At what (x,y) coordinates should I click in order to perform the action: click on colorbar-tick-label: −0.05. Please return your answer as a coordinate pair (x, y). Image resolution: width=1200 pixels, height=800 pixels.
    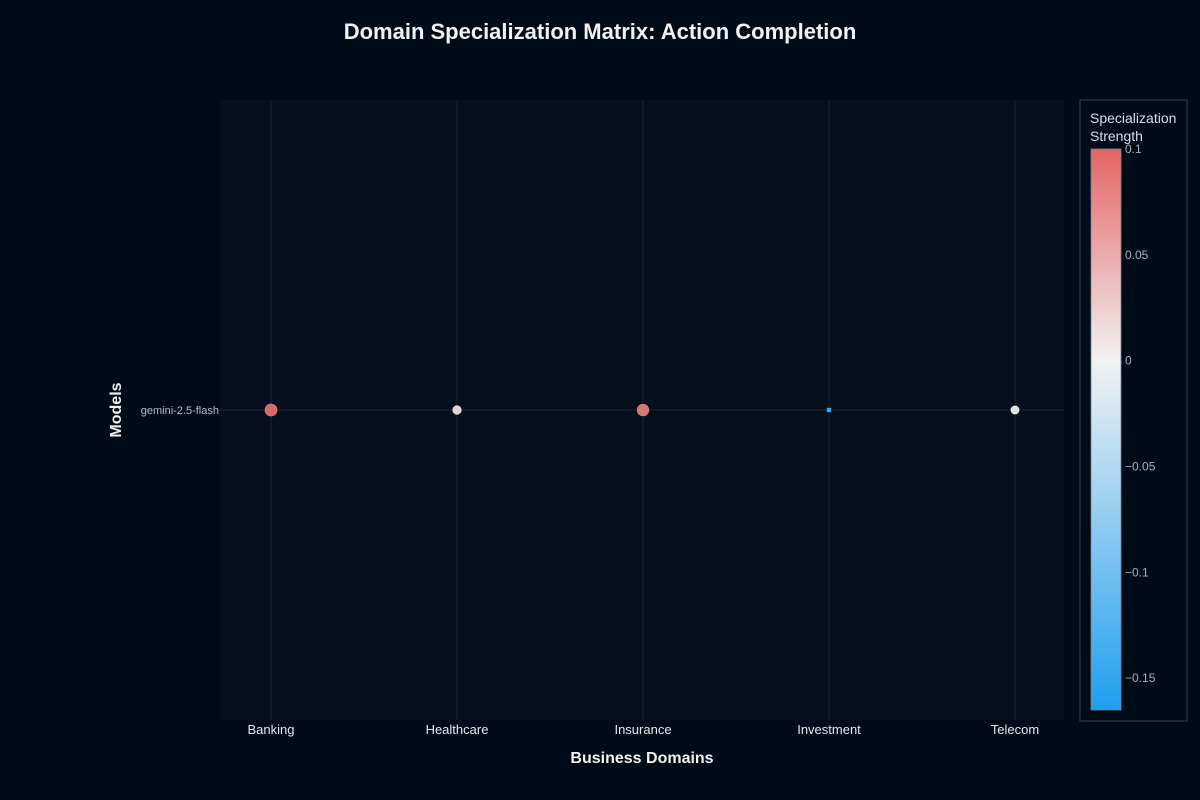
    Looking at the image, I should click on (1140, 467).